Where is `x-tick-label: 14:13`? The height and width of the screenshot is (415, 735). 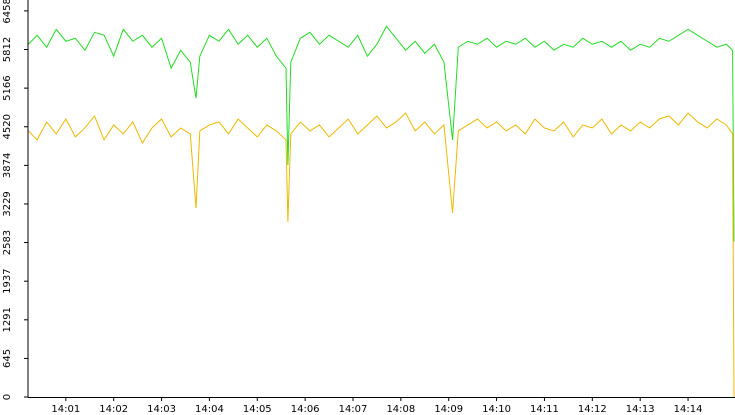
x-tick-label: 14:13 is located at coordinates (640, 409).